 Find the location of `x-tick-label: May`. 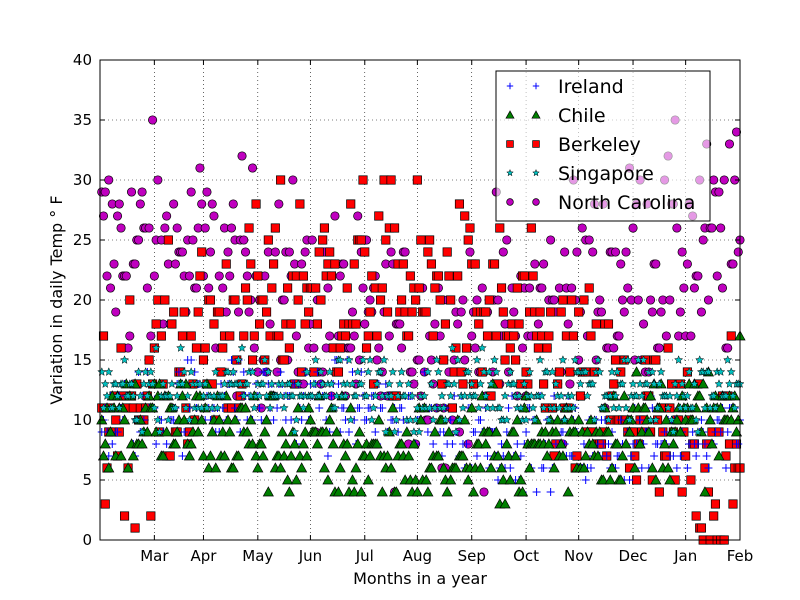

x-tick-label: May is located at coordinates (257, 556).